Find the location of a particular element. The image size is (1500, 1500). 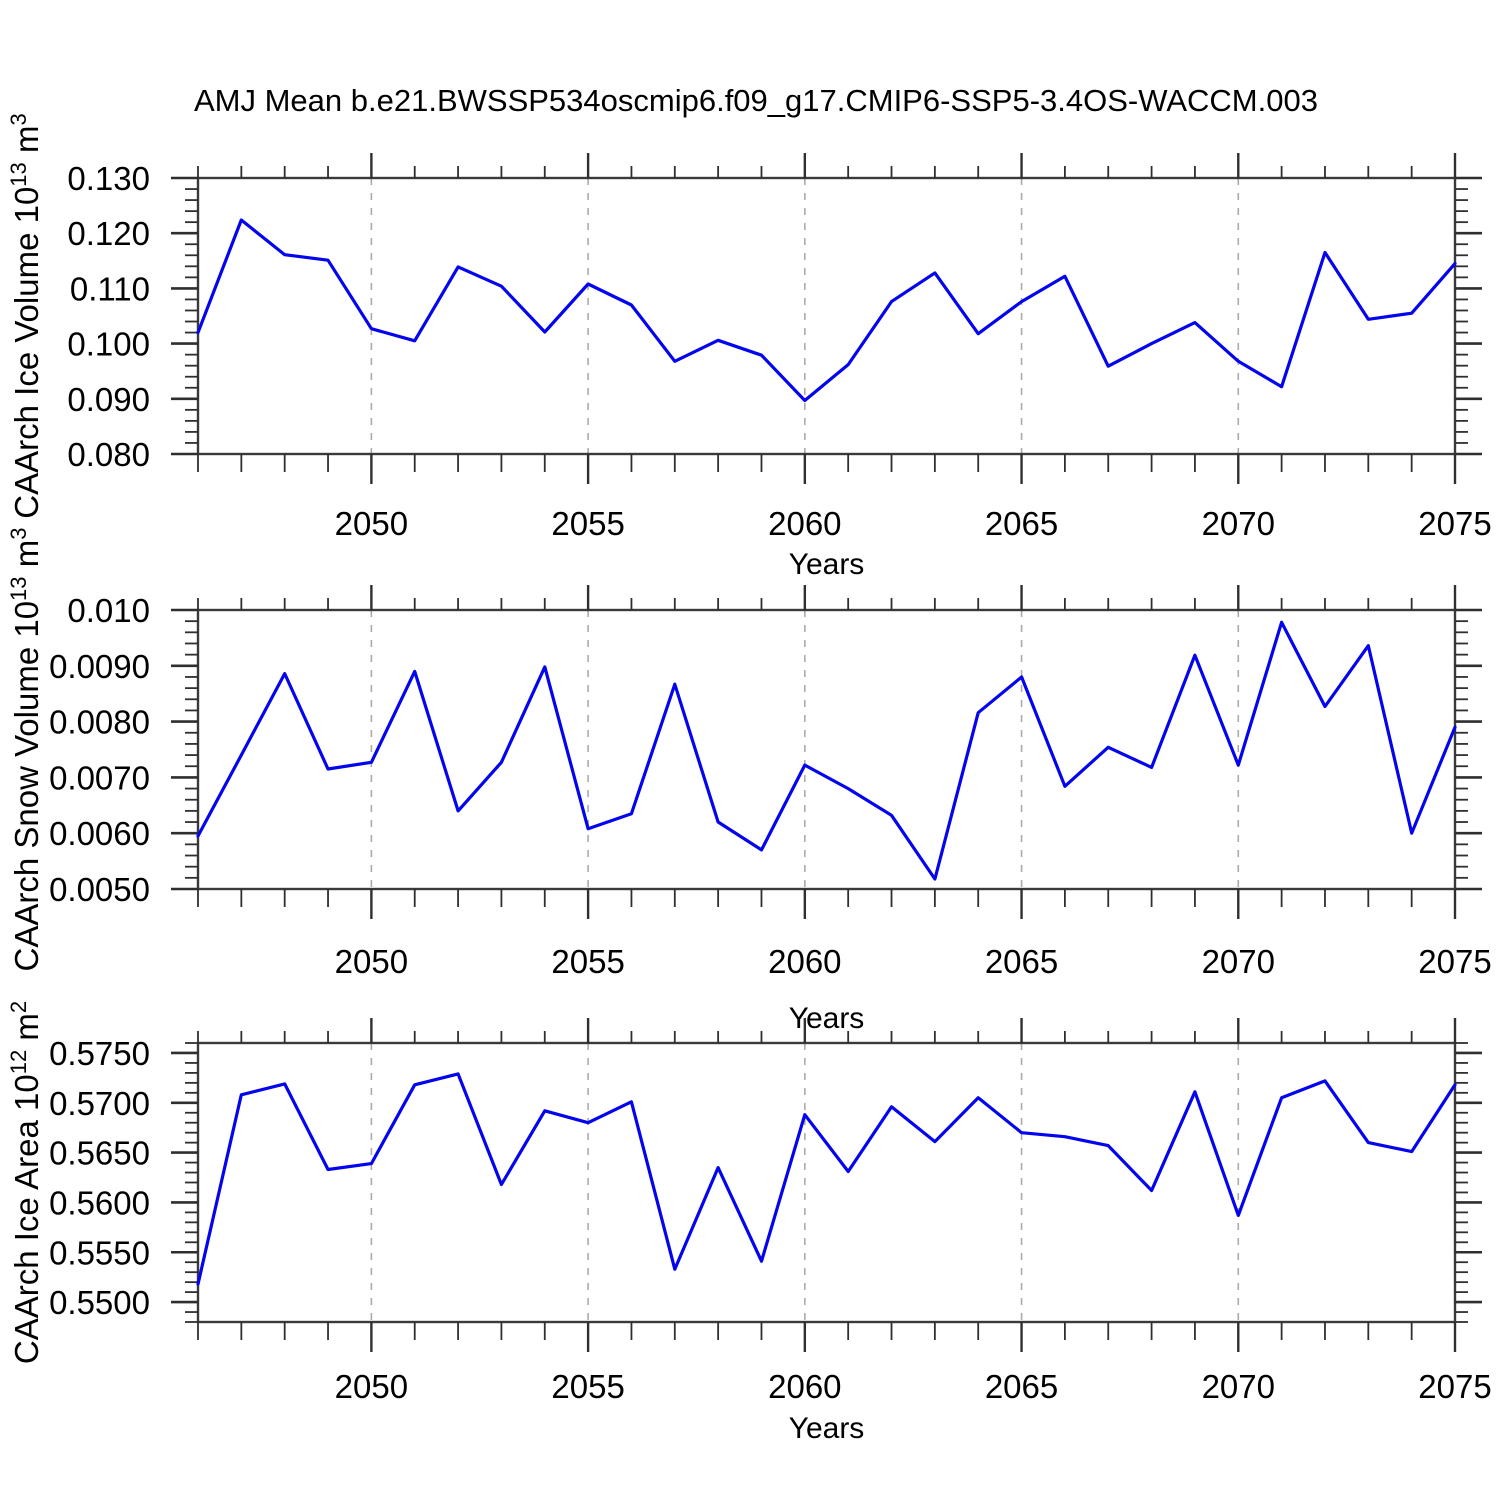

y-tick-label: 0.110 is located at coordinates (110, 288).